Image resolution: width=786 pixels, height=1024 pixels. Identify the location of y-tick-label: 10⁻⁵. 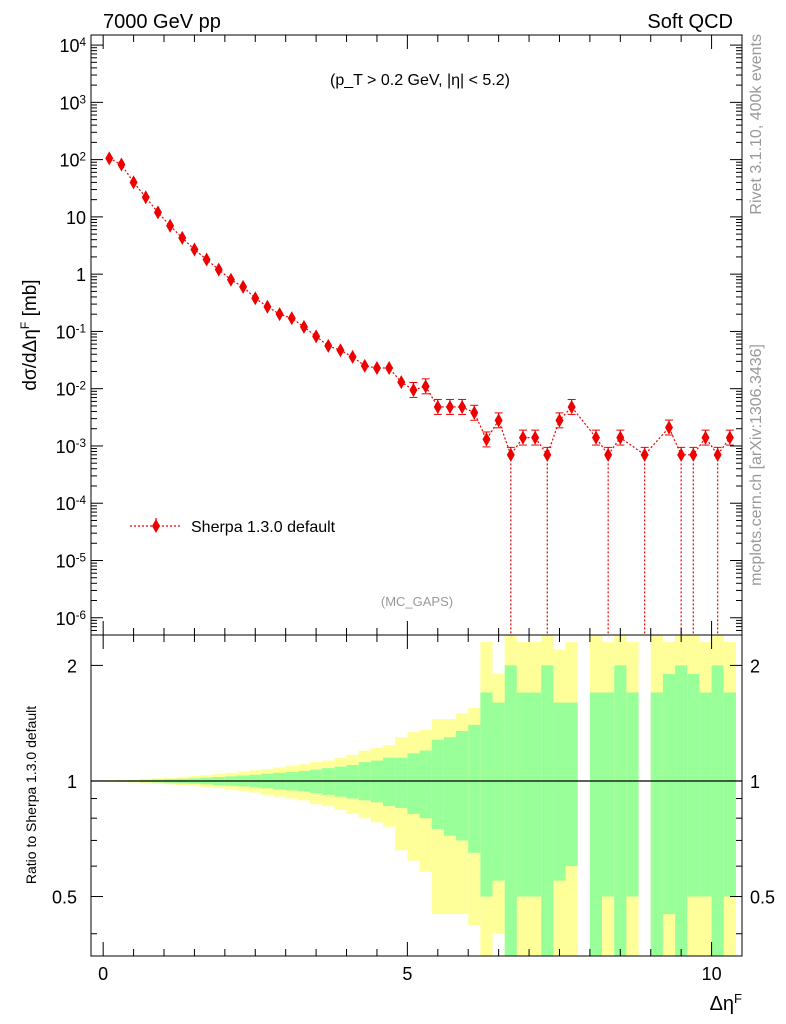
(71, 561).